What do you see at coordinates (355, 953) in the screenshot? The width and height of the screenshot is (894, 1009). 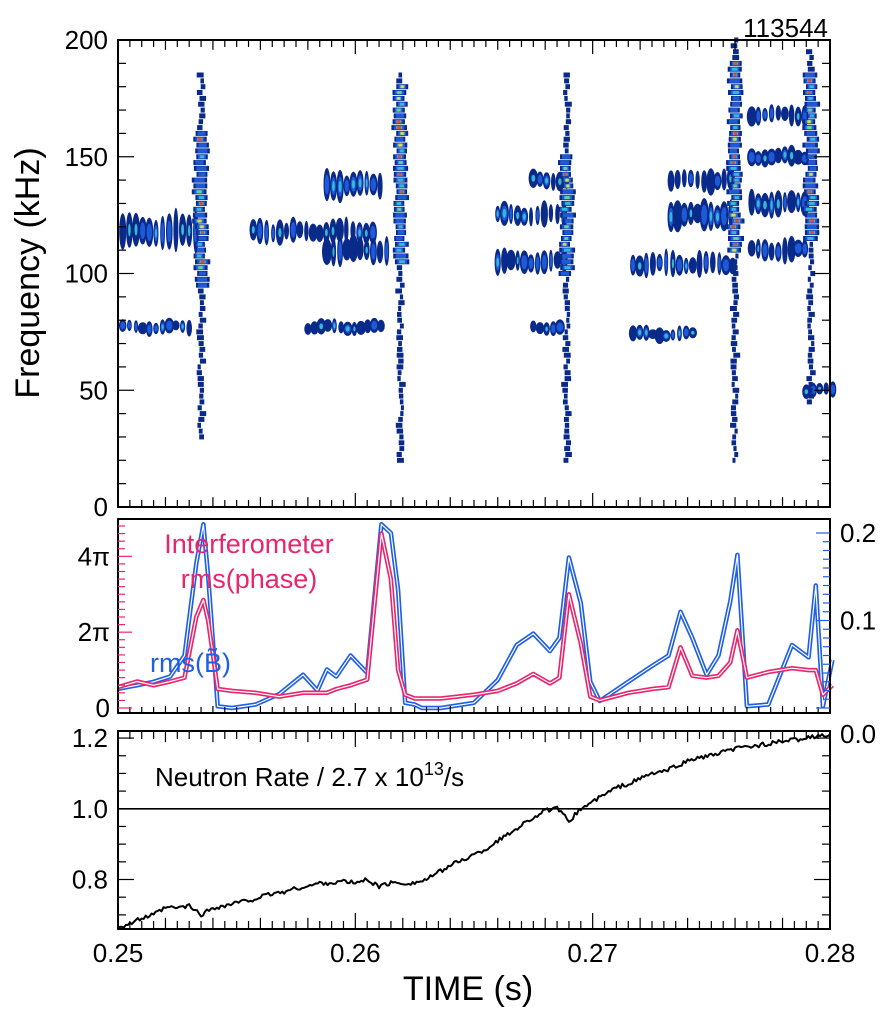 I see `time-tick-label: 0.26` at bounding box center [355, 953].